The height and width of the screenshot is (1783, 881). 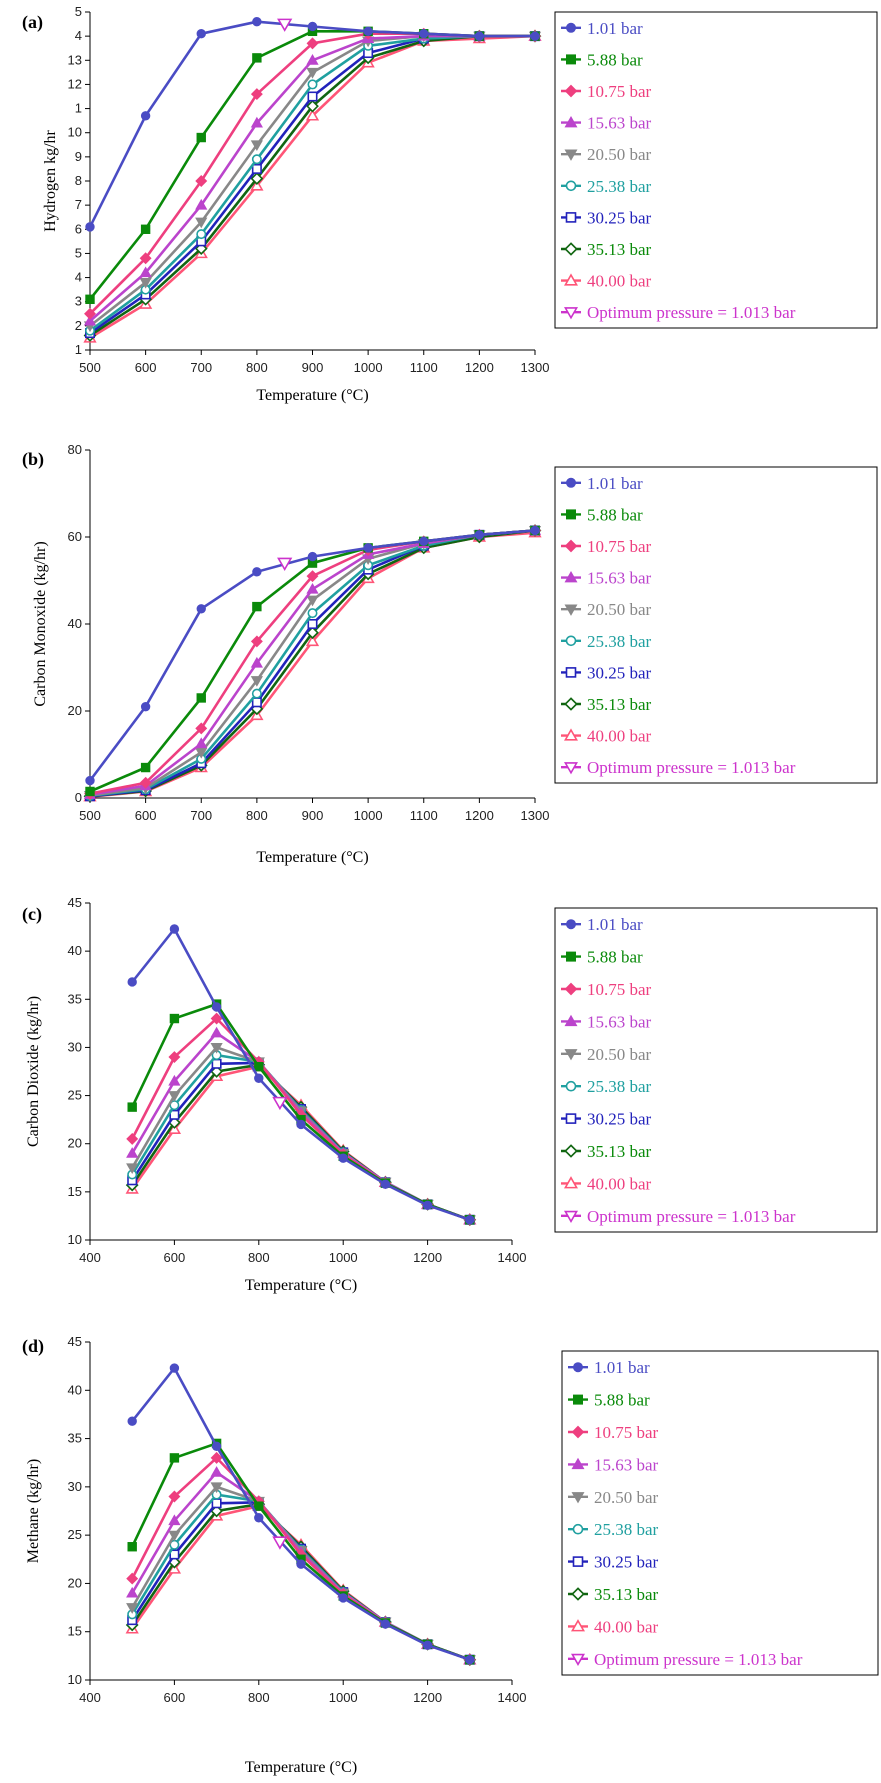 I want to click on x-tick-label: 1300, so click(x=535, y=367).